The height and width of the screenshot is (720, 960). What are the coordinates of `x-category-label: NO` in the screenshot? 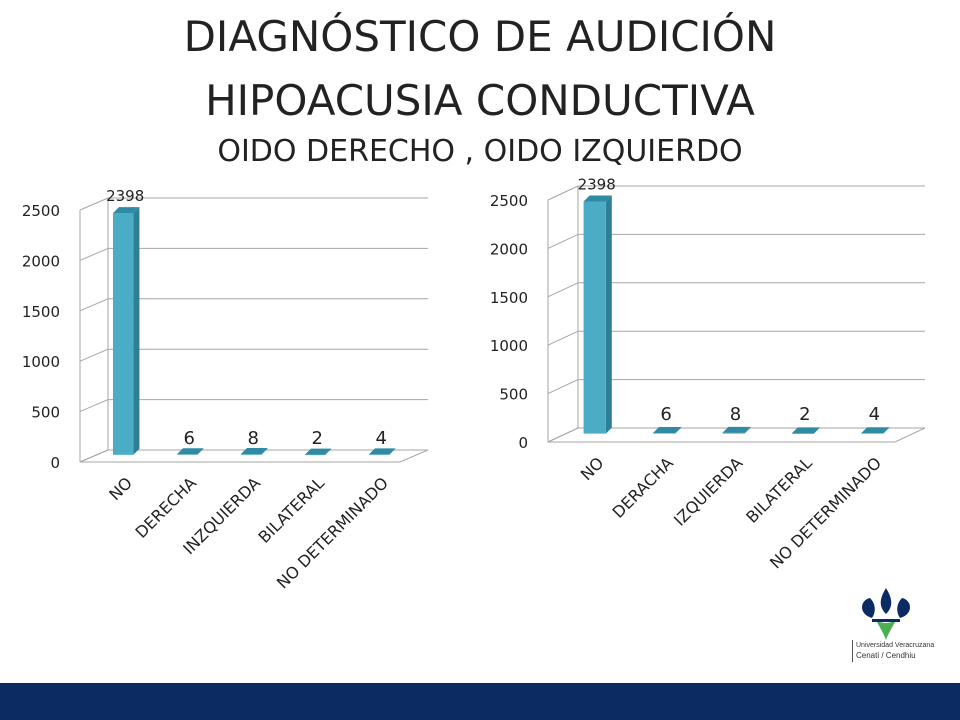 It's located at (592, 468).